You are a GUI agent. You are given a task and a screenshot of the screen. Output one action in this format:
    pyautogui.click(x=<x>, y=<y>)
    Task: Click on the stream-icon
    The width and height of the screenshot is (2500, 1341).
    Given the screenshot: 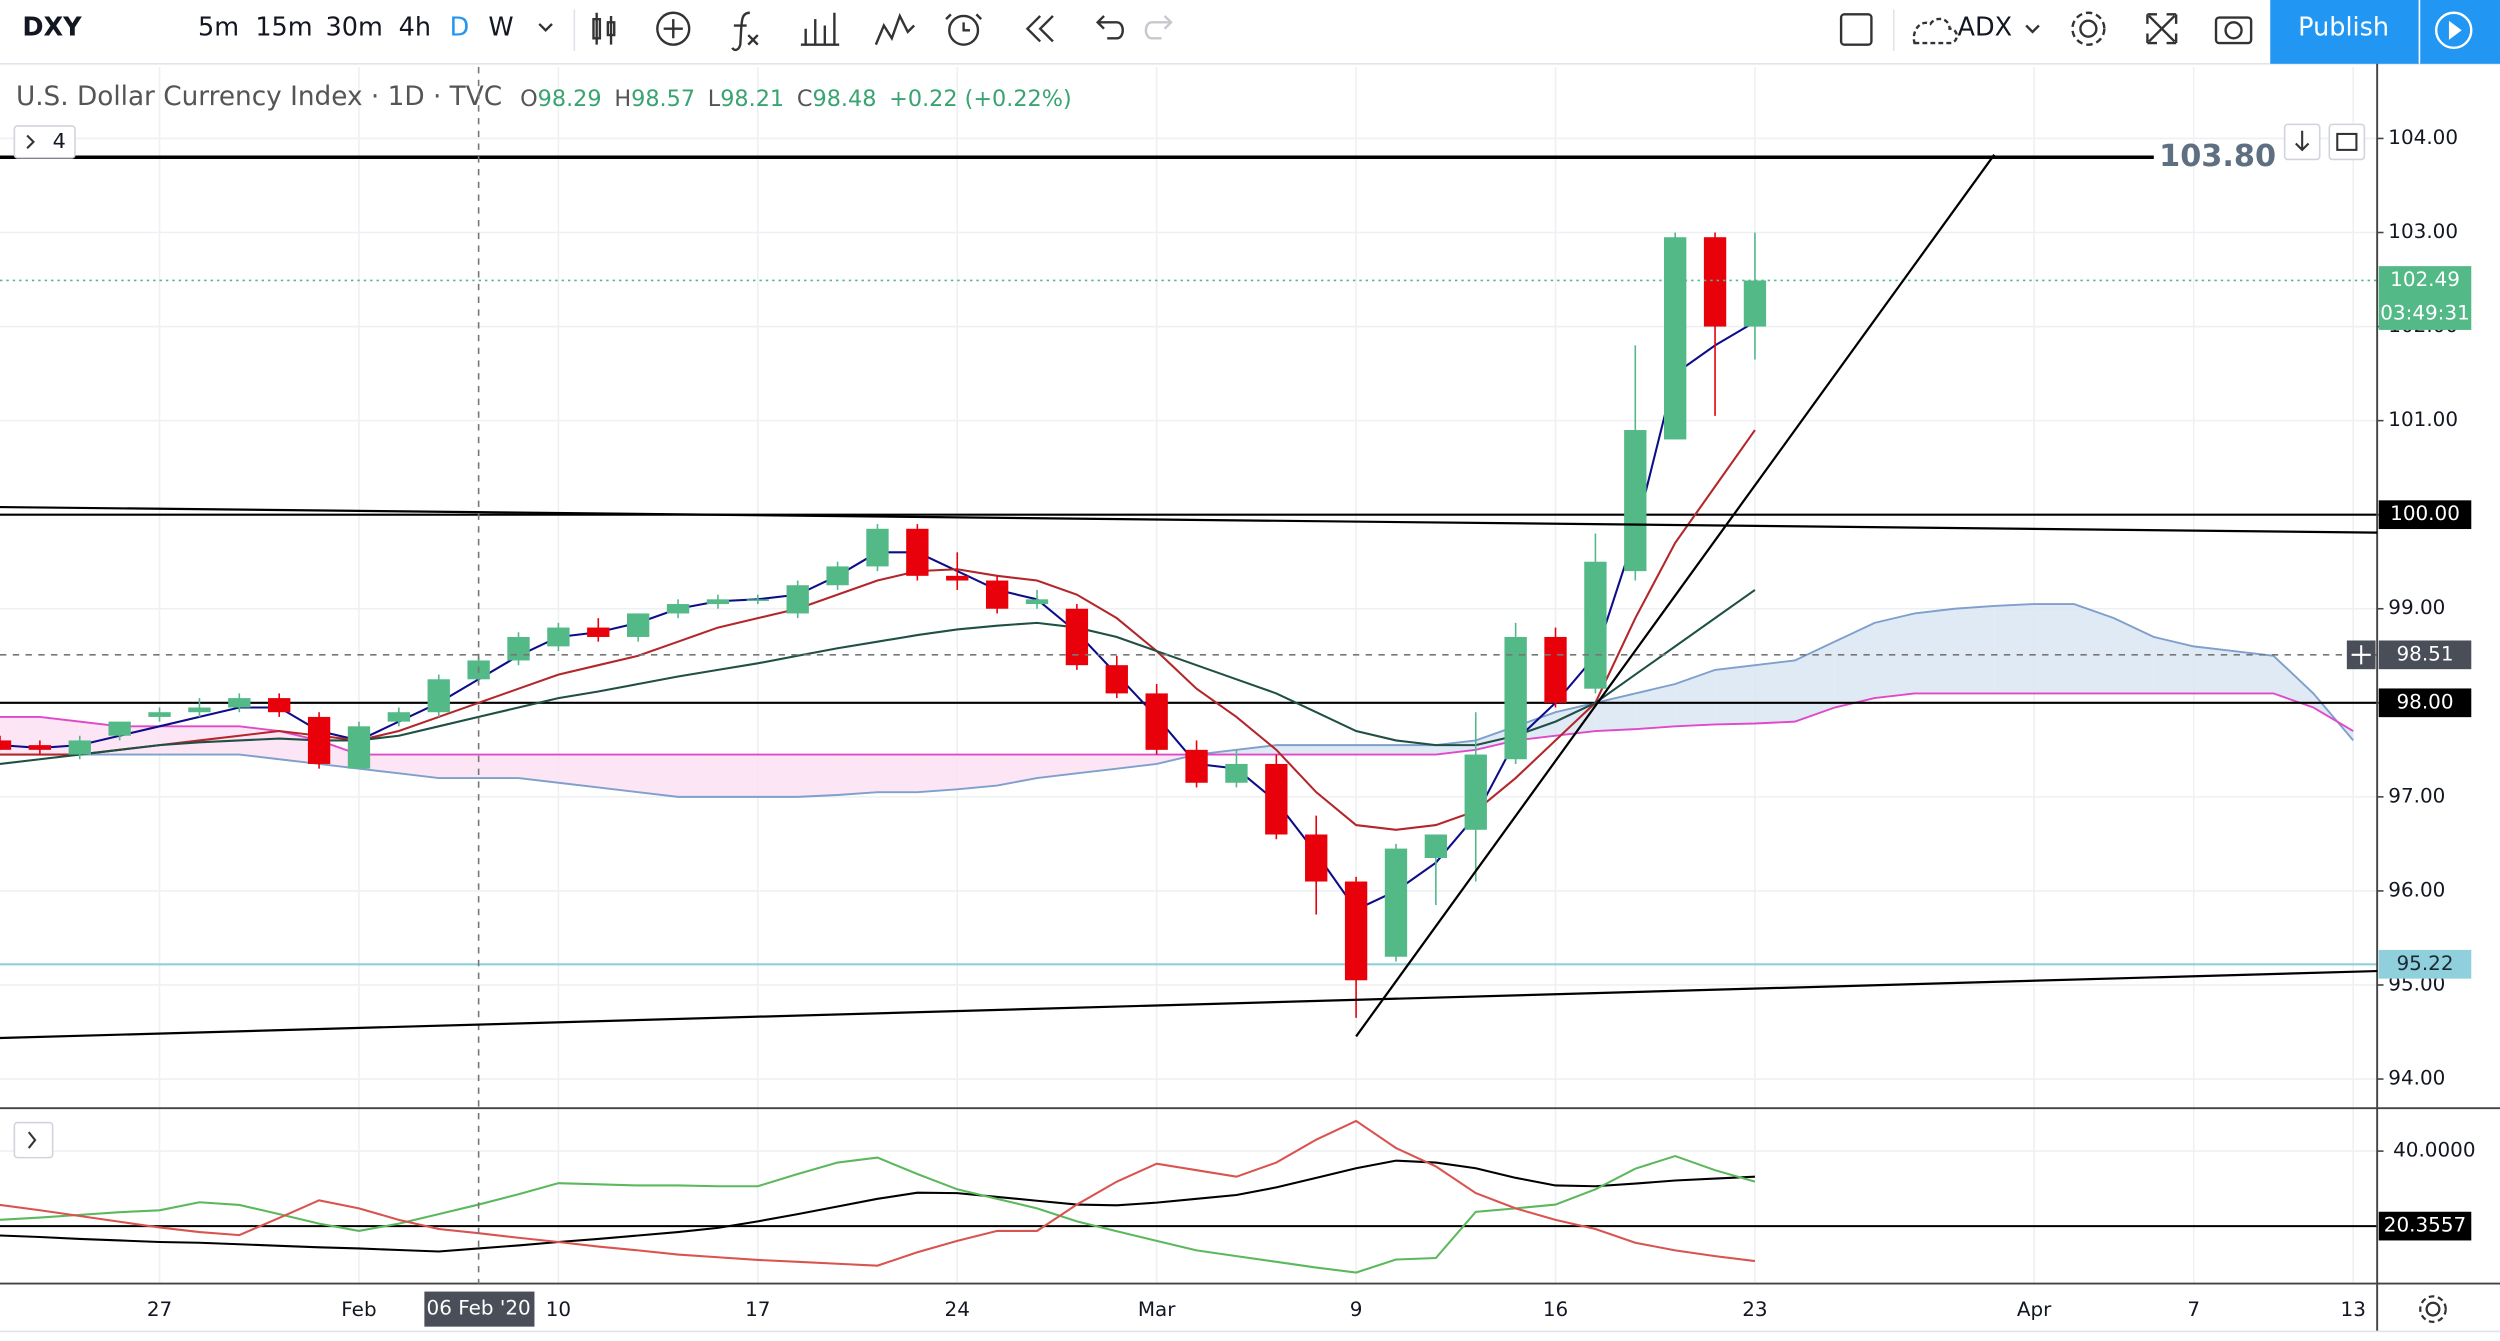 What is the action you would take?
    pyautogui.click(x=2453, y=30)
    